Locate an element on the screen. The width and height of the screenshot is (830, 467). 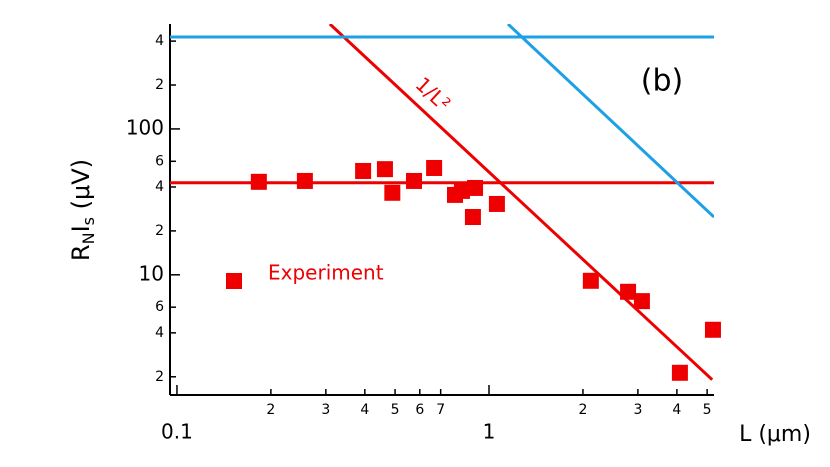
y-tick-label: 10 is located at coordinates (151, 273).